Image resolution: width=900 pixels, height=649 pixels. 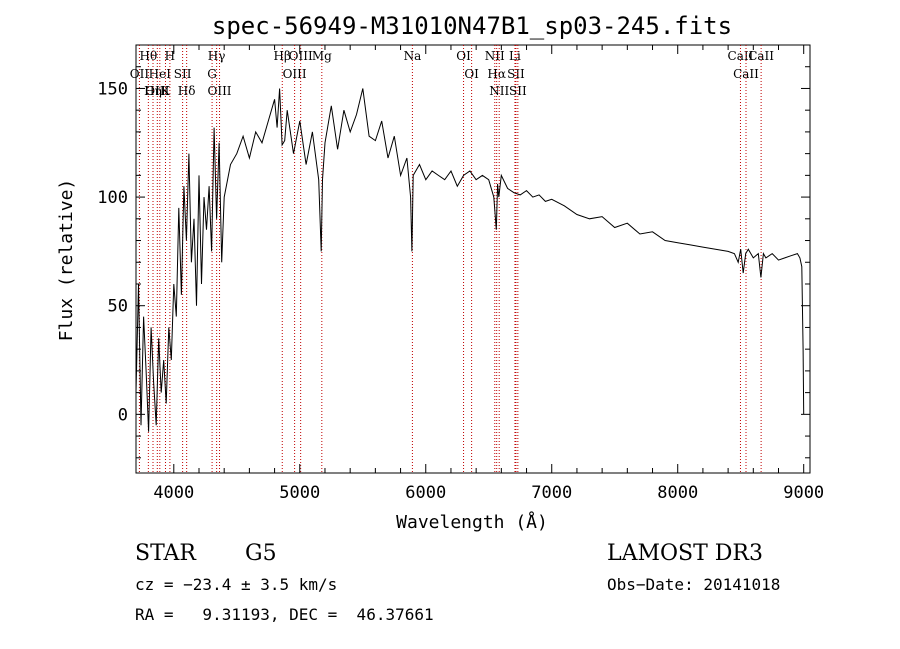 What do you see at coordinates (413, 56) in the screenshot?
I see `line-label-16: Na` at bounding box center [413, 56].